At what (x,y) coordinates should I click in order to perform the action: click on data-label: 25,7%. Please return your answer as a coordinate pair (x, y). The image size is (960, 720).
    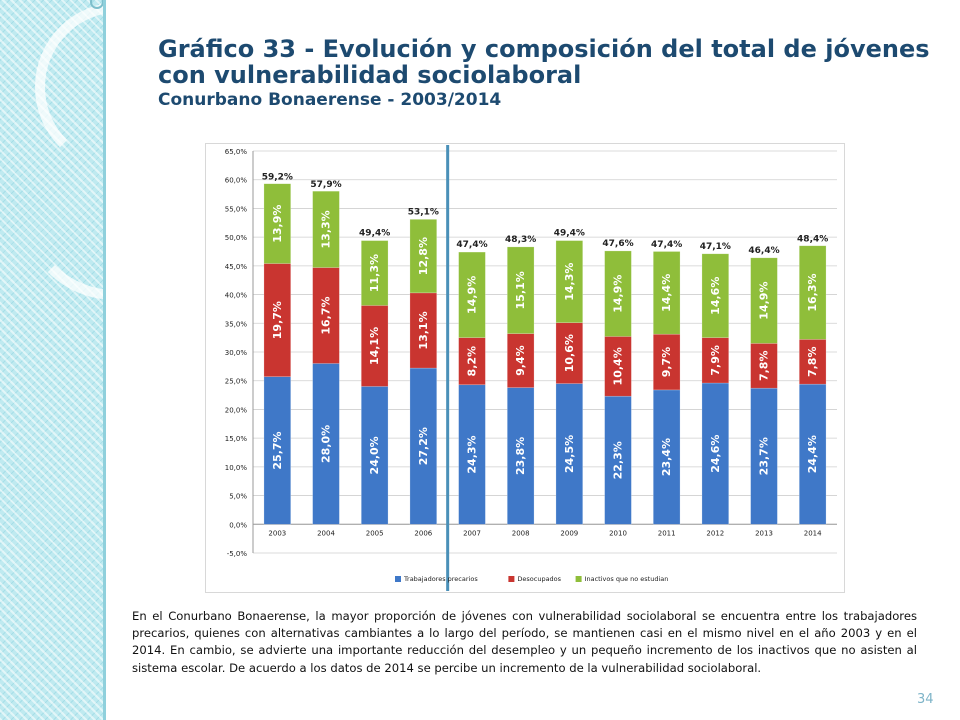
    Looking at the image, I should click on (277, 450).